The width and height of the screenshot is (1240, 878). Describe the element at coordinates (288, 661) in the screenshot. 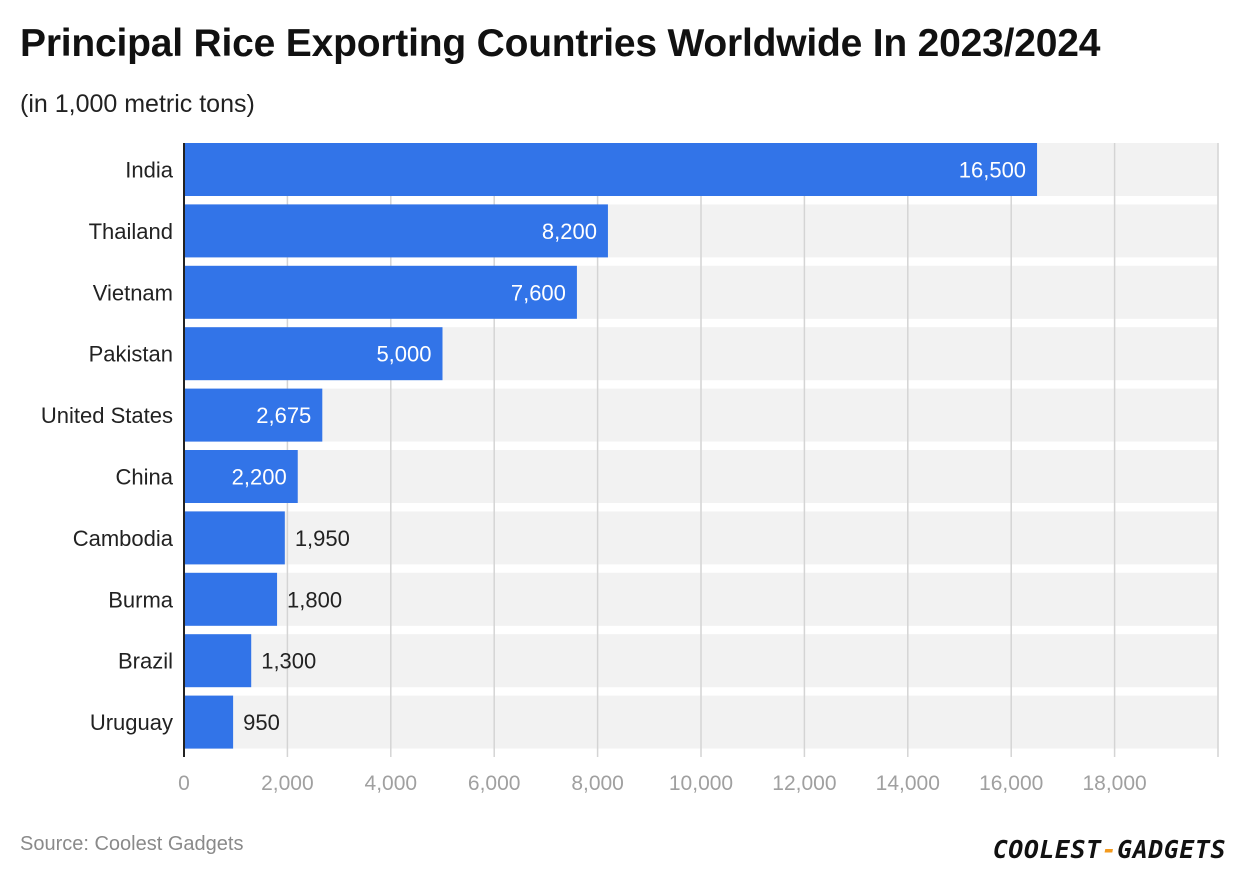

I see `data-label: 1,300` at that location.